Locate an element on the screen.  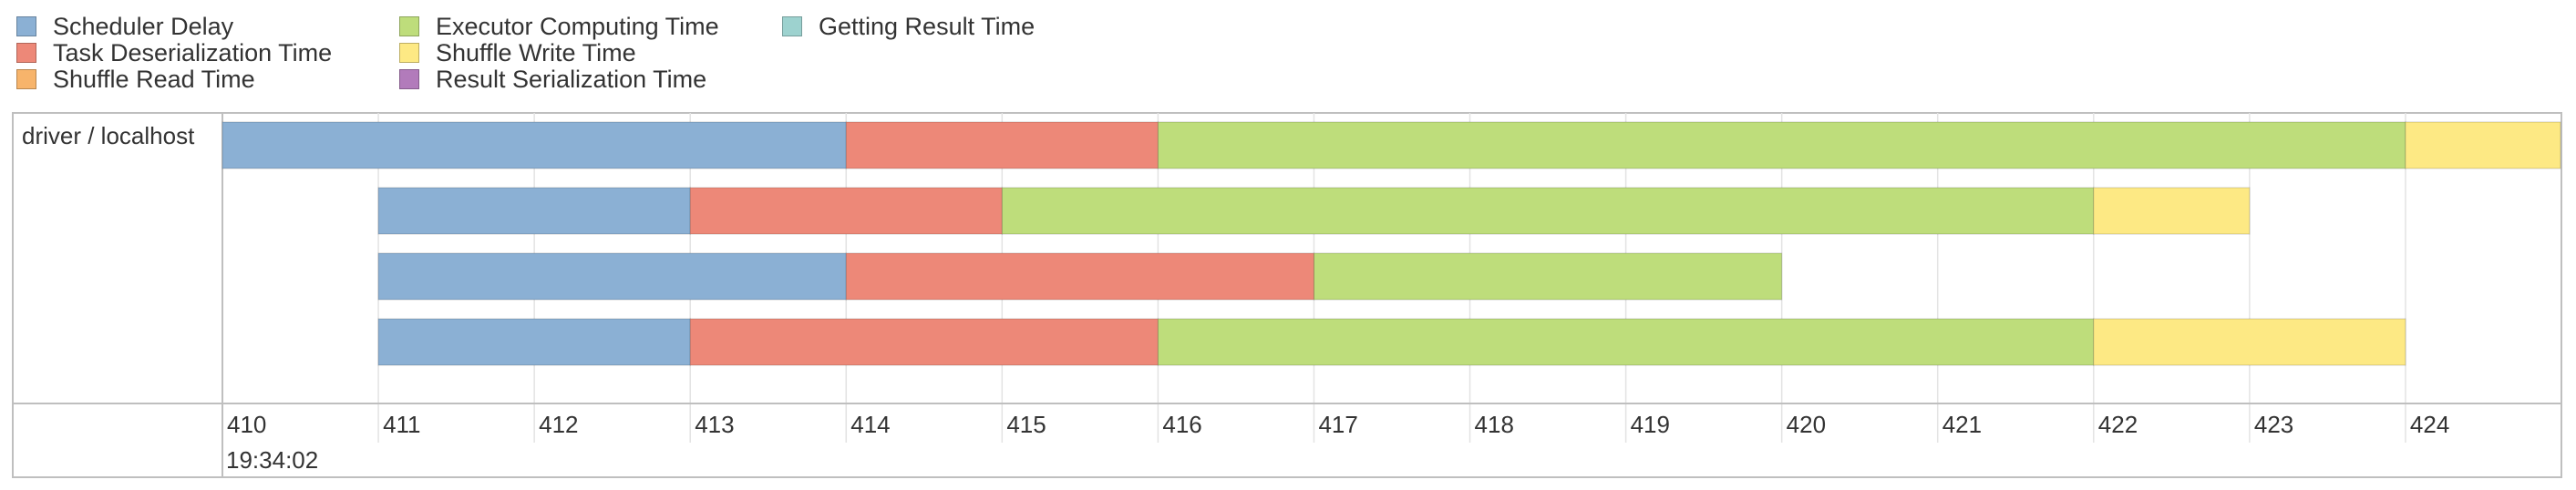
axis-tick-label: 422 is located at coordinates (2118, 425).